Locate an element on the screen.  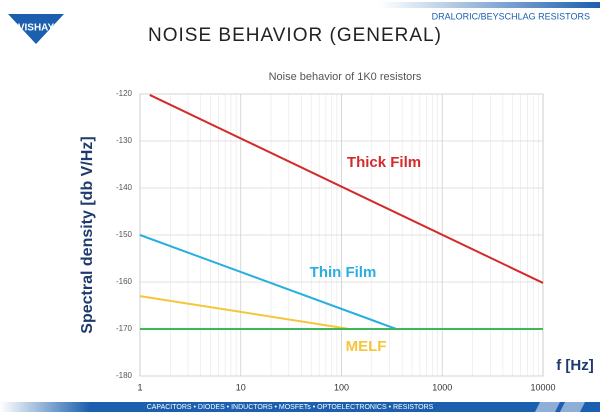
logo-shape is located at coordinates (36, 29).